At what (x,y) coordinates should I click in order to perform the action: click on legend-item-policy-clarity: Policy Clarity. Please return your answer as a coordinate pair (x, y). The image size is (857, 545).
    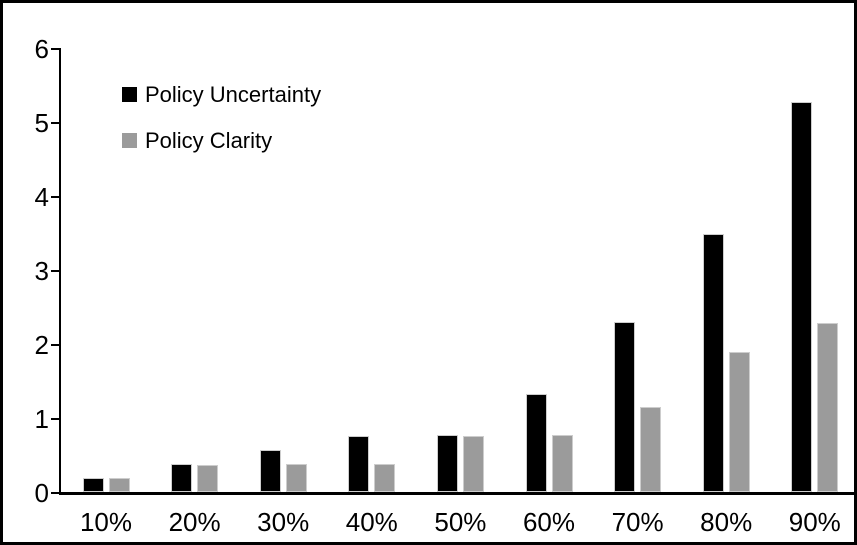
    Looking at the image, I should click on (221, 140).